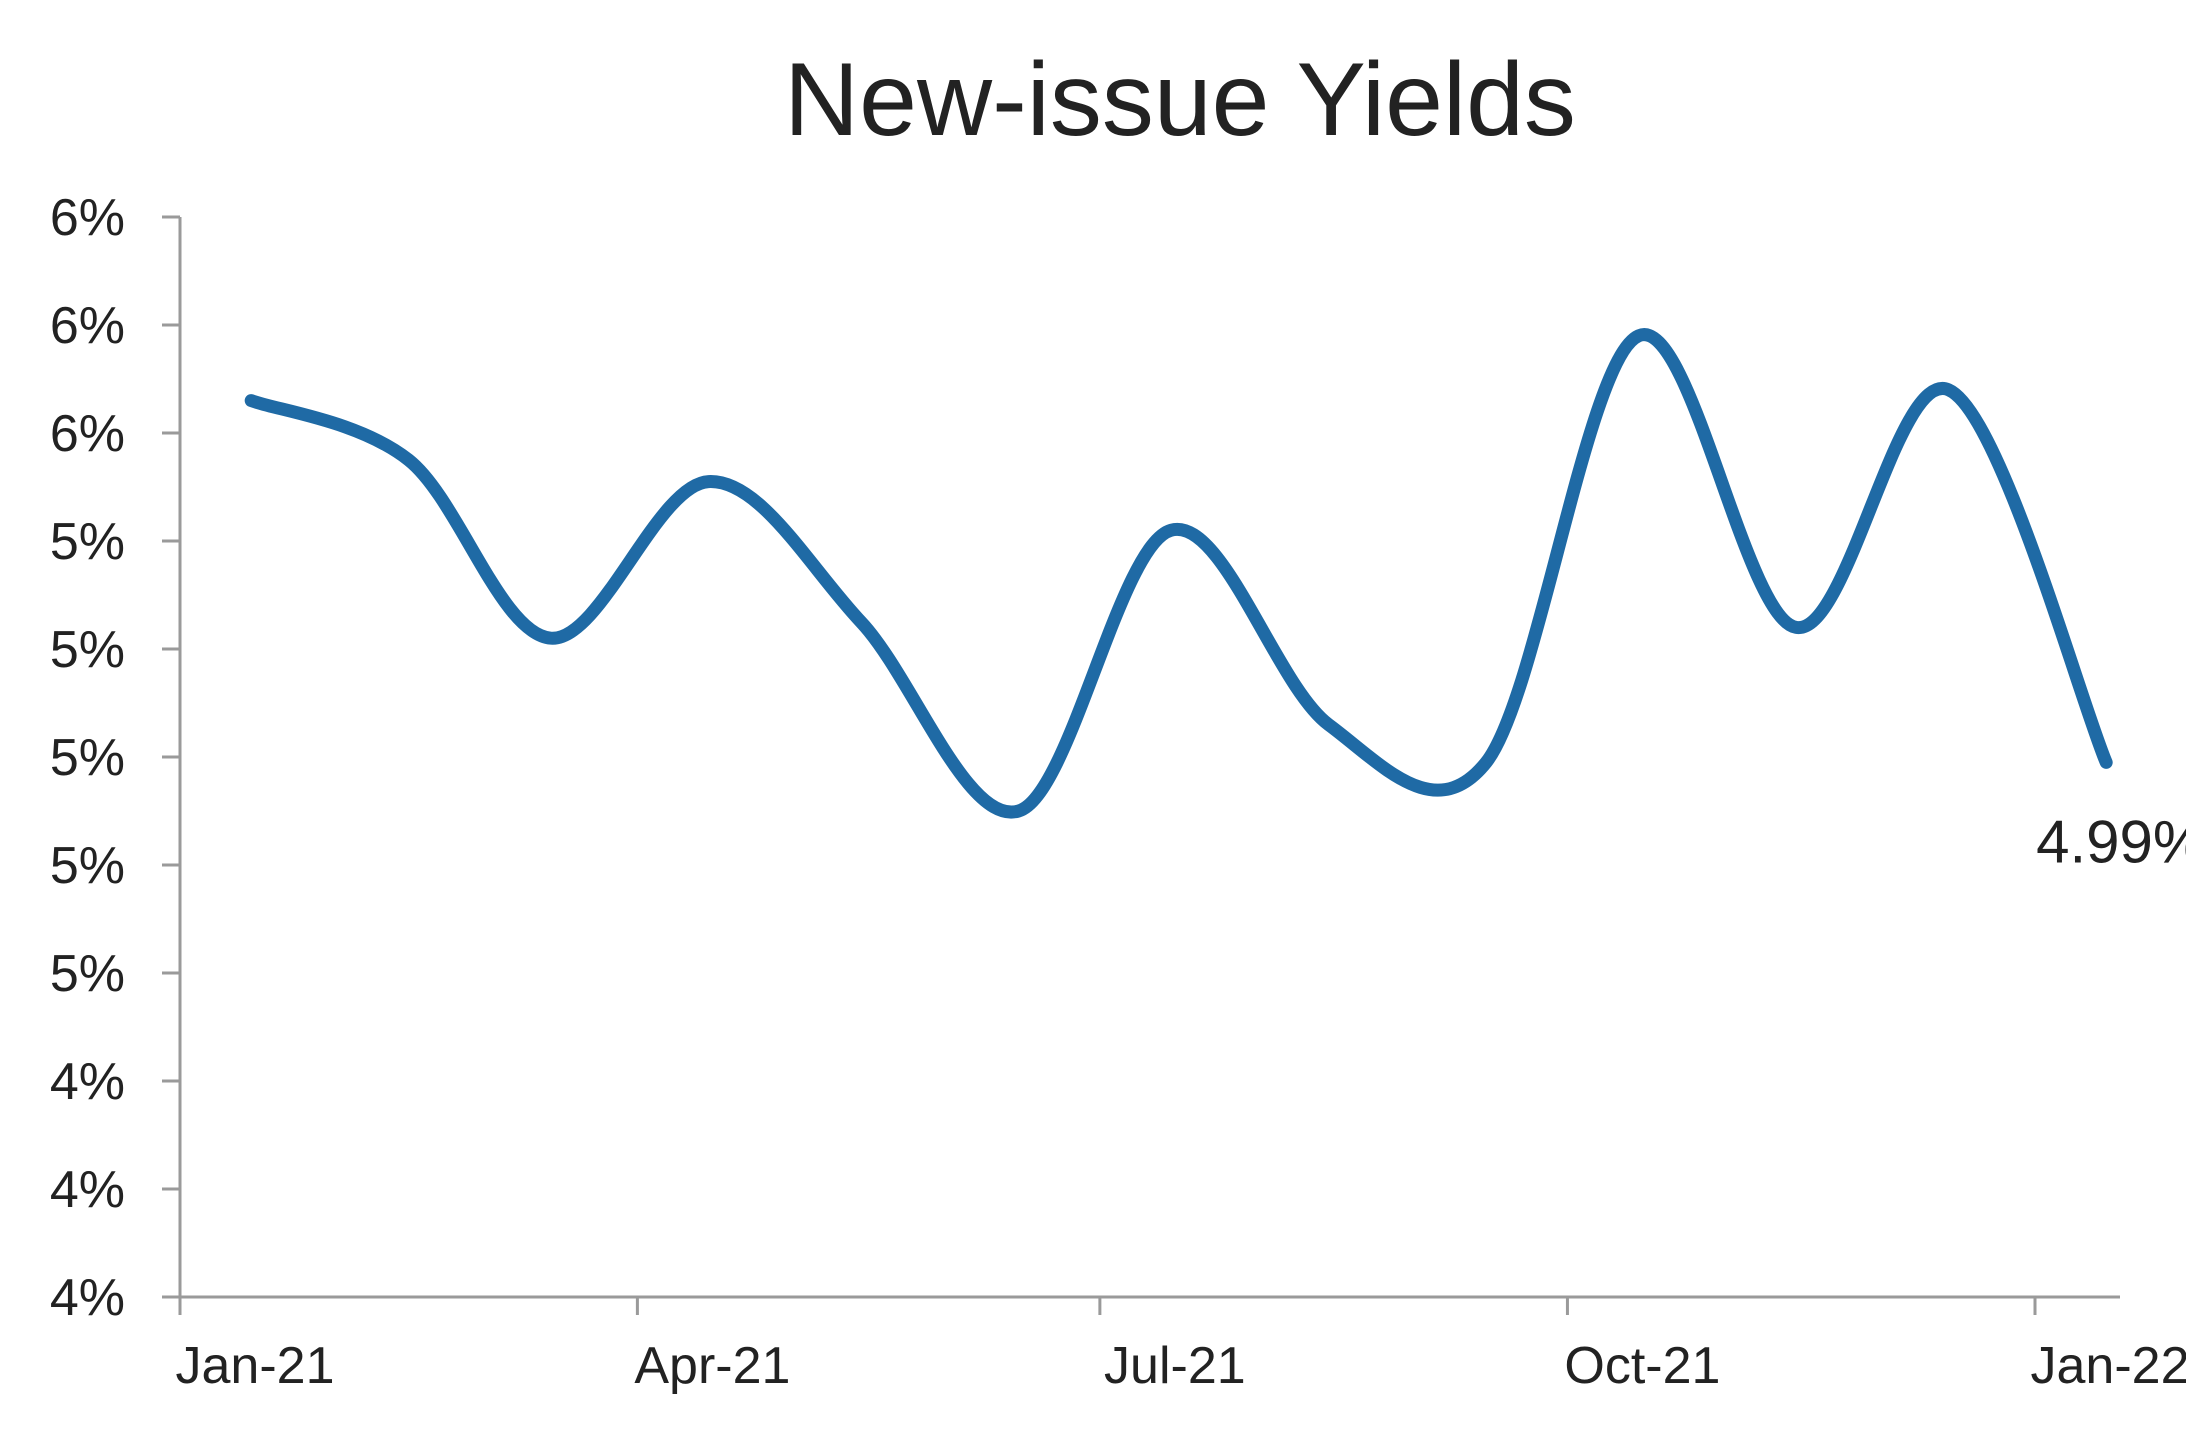  What do you see at coordinates (255, 1366) in the screenshot?
I see `x-tick-label: Jan-21` at bounding box center [255, 1366].